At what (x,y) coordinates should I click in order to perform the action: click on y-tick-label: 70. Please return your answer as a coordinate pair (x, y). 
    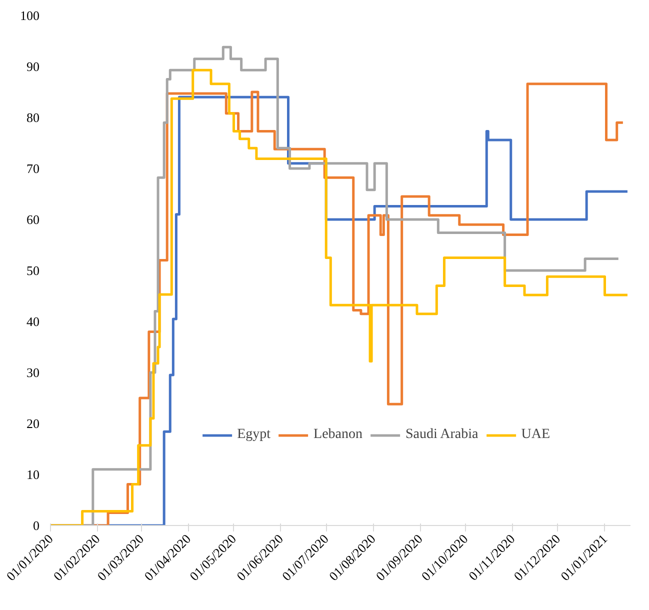
    Looking at the image, I should click on (33, 168).